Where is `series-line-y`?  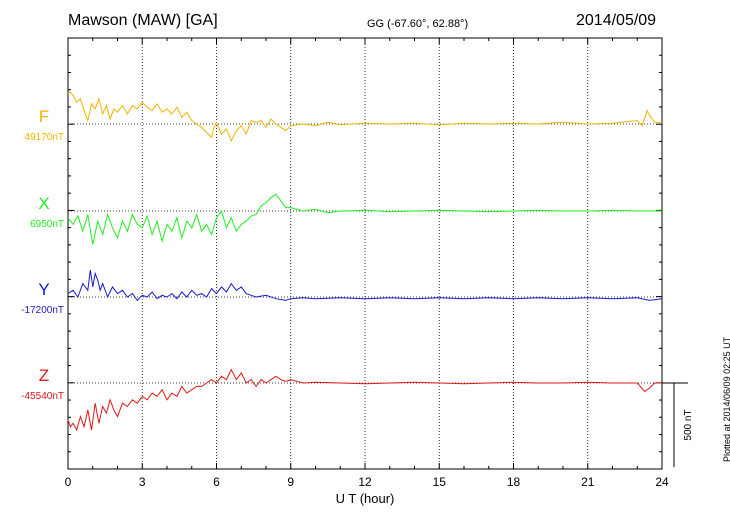 series-line-y is located at coordinates (365, 286).